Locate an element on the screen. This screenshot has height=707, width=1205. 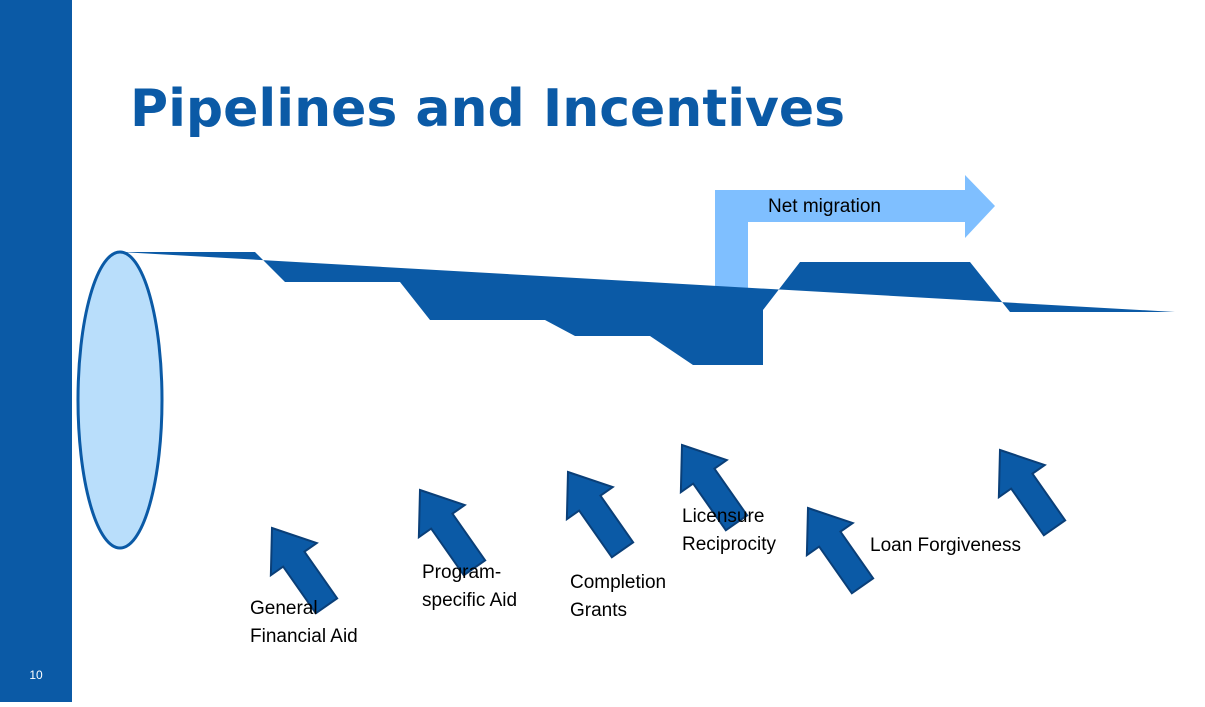
stage-label-line: Grad is located at coordinates (610, 394).